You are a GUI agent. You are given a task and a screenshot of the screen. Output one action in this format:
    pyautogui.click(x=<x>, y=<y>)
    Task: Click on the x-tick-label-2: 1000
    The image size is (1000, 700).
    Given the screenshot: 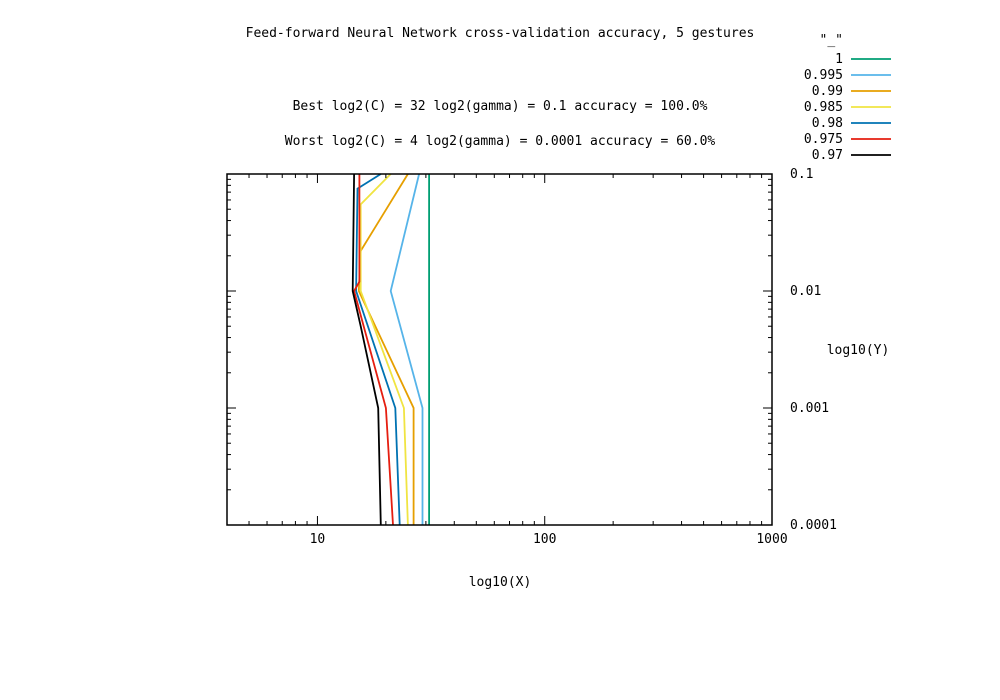 What is the action you would take?
    pyautogui.click(x=771, y=539)
    